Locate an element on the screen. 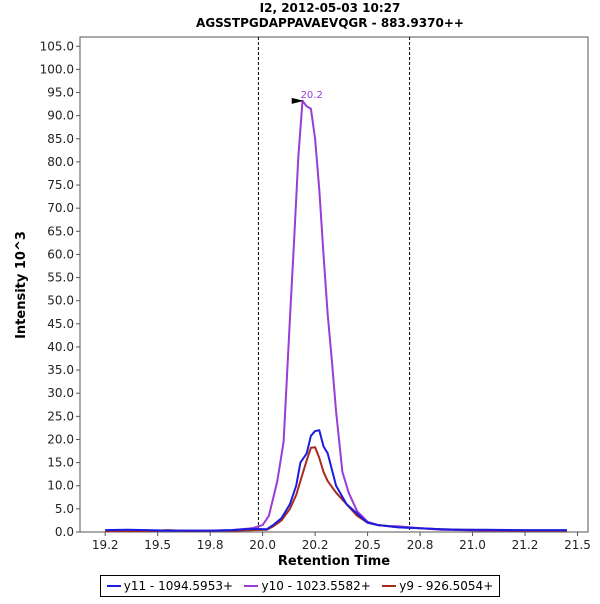 The image size is (600, 604). y-tick-label: 70.0 is located at coordinates (60, 208).